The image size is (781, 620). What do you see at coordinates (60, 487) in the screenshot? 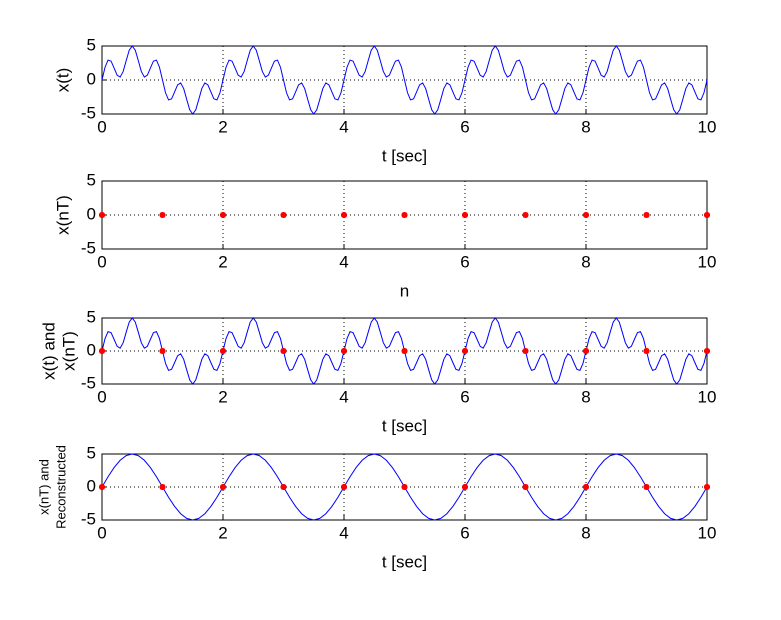
I see `y-axis-label: Reconstructed` at bounding box center [60, 487].